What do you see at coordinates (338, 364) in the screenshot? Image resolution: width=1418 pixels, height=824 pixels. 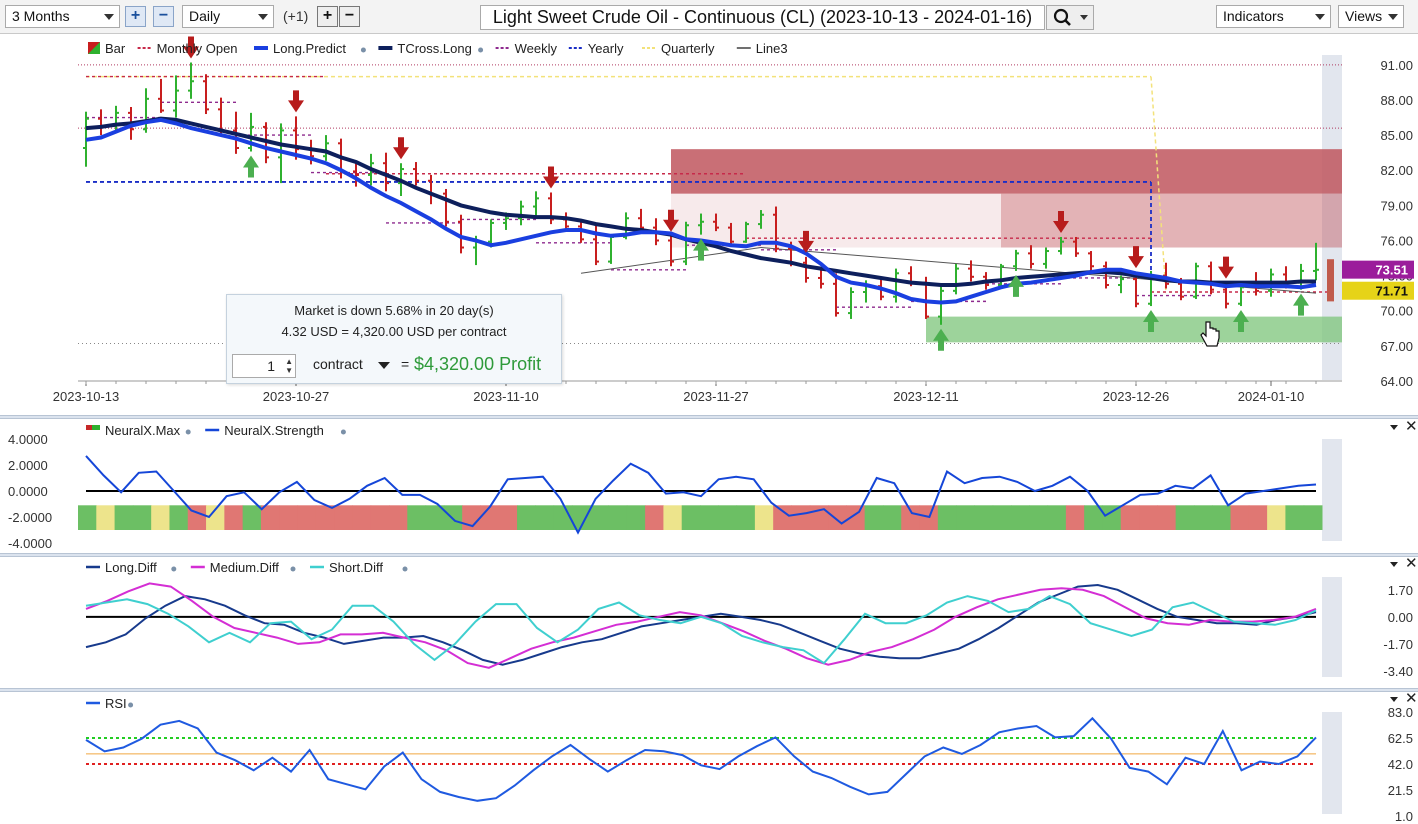 I see `unit-select: contract` at bounding box center [338, 364].